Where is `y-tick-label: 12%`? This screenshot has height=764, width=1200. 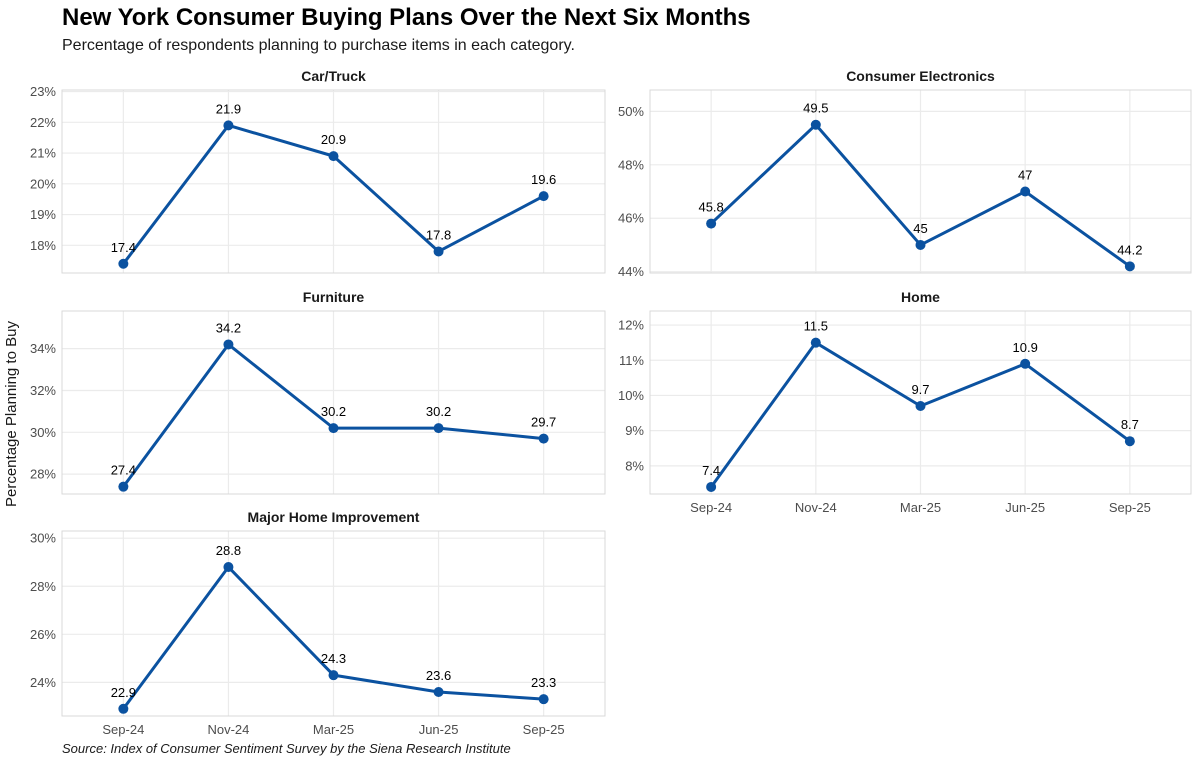
y-tick-label: 12% is located at coordinates (631, 325).